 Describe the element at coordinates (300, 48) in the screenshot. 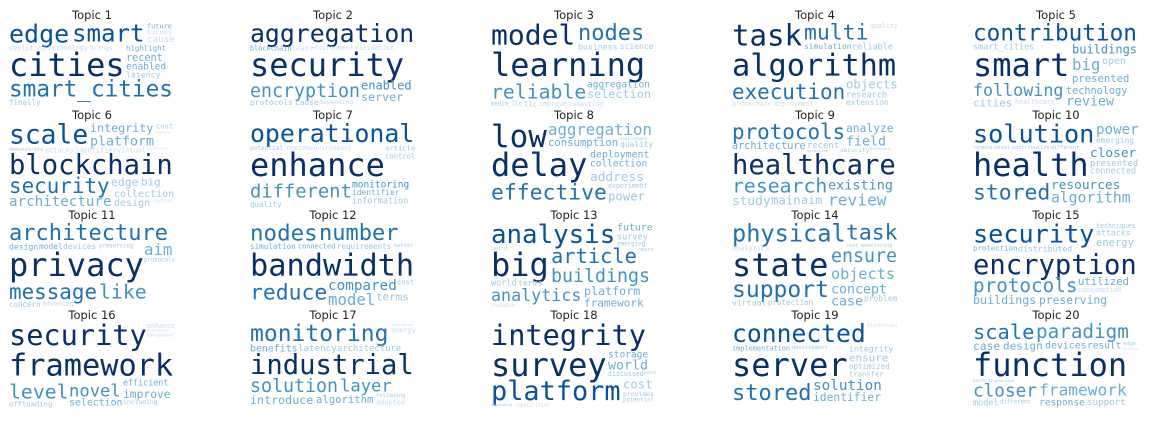

I see `cloud-word: lead` at that location.